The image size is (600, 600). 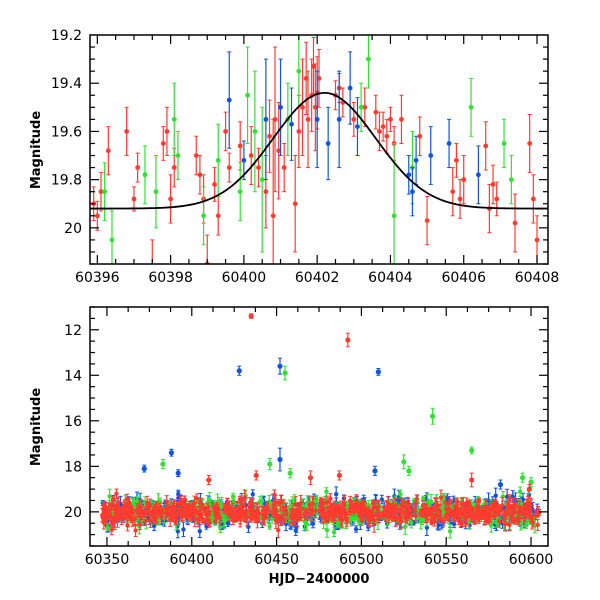 I want to click on x-tick-label: 60400, so click(x=192, y=560).